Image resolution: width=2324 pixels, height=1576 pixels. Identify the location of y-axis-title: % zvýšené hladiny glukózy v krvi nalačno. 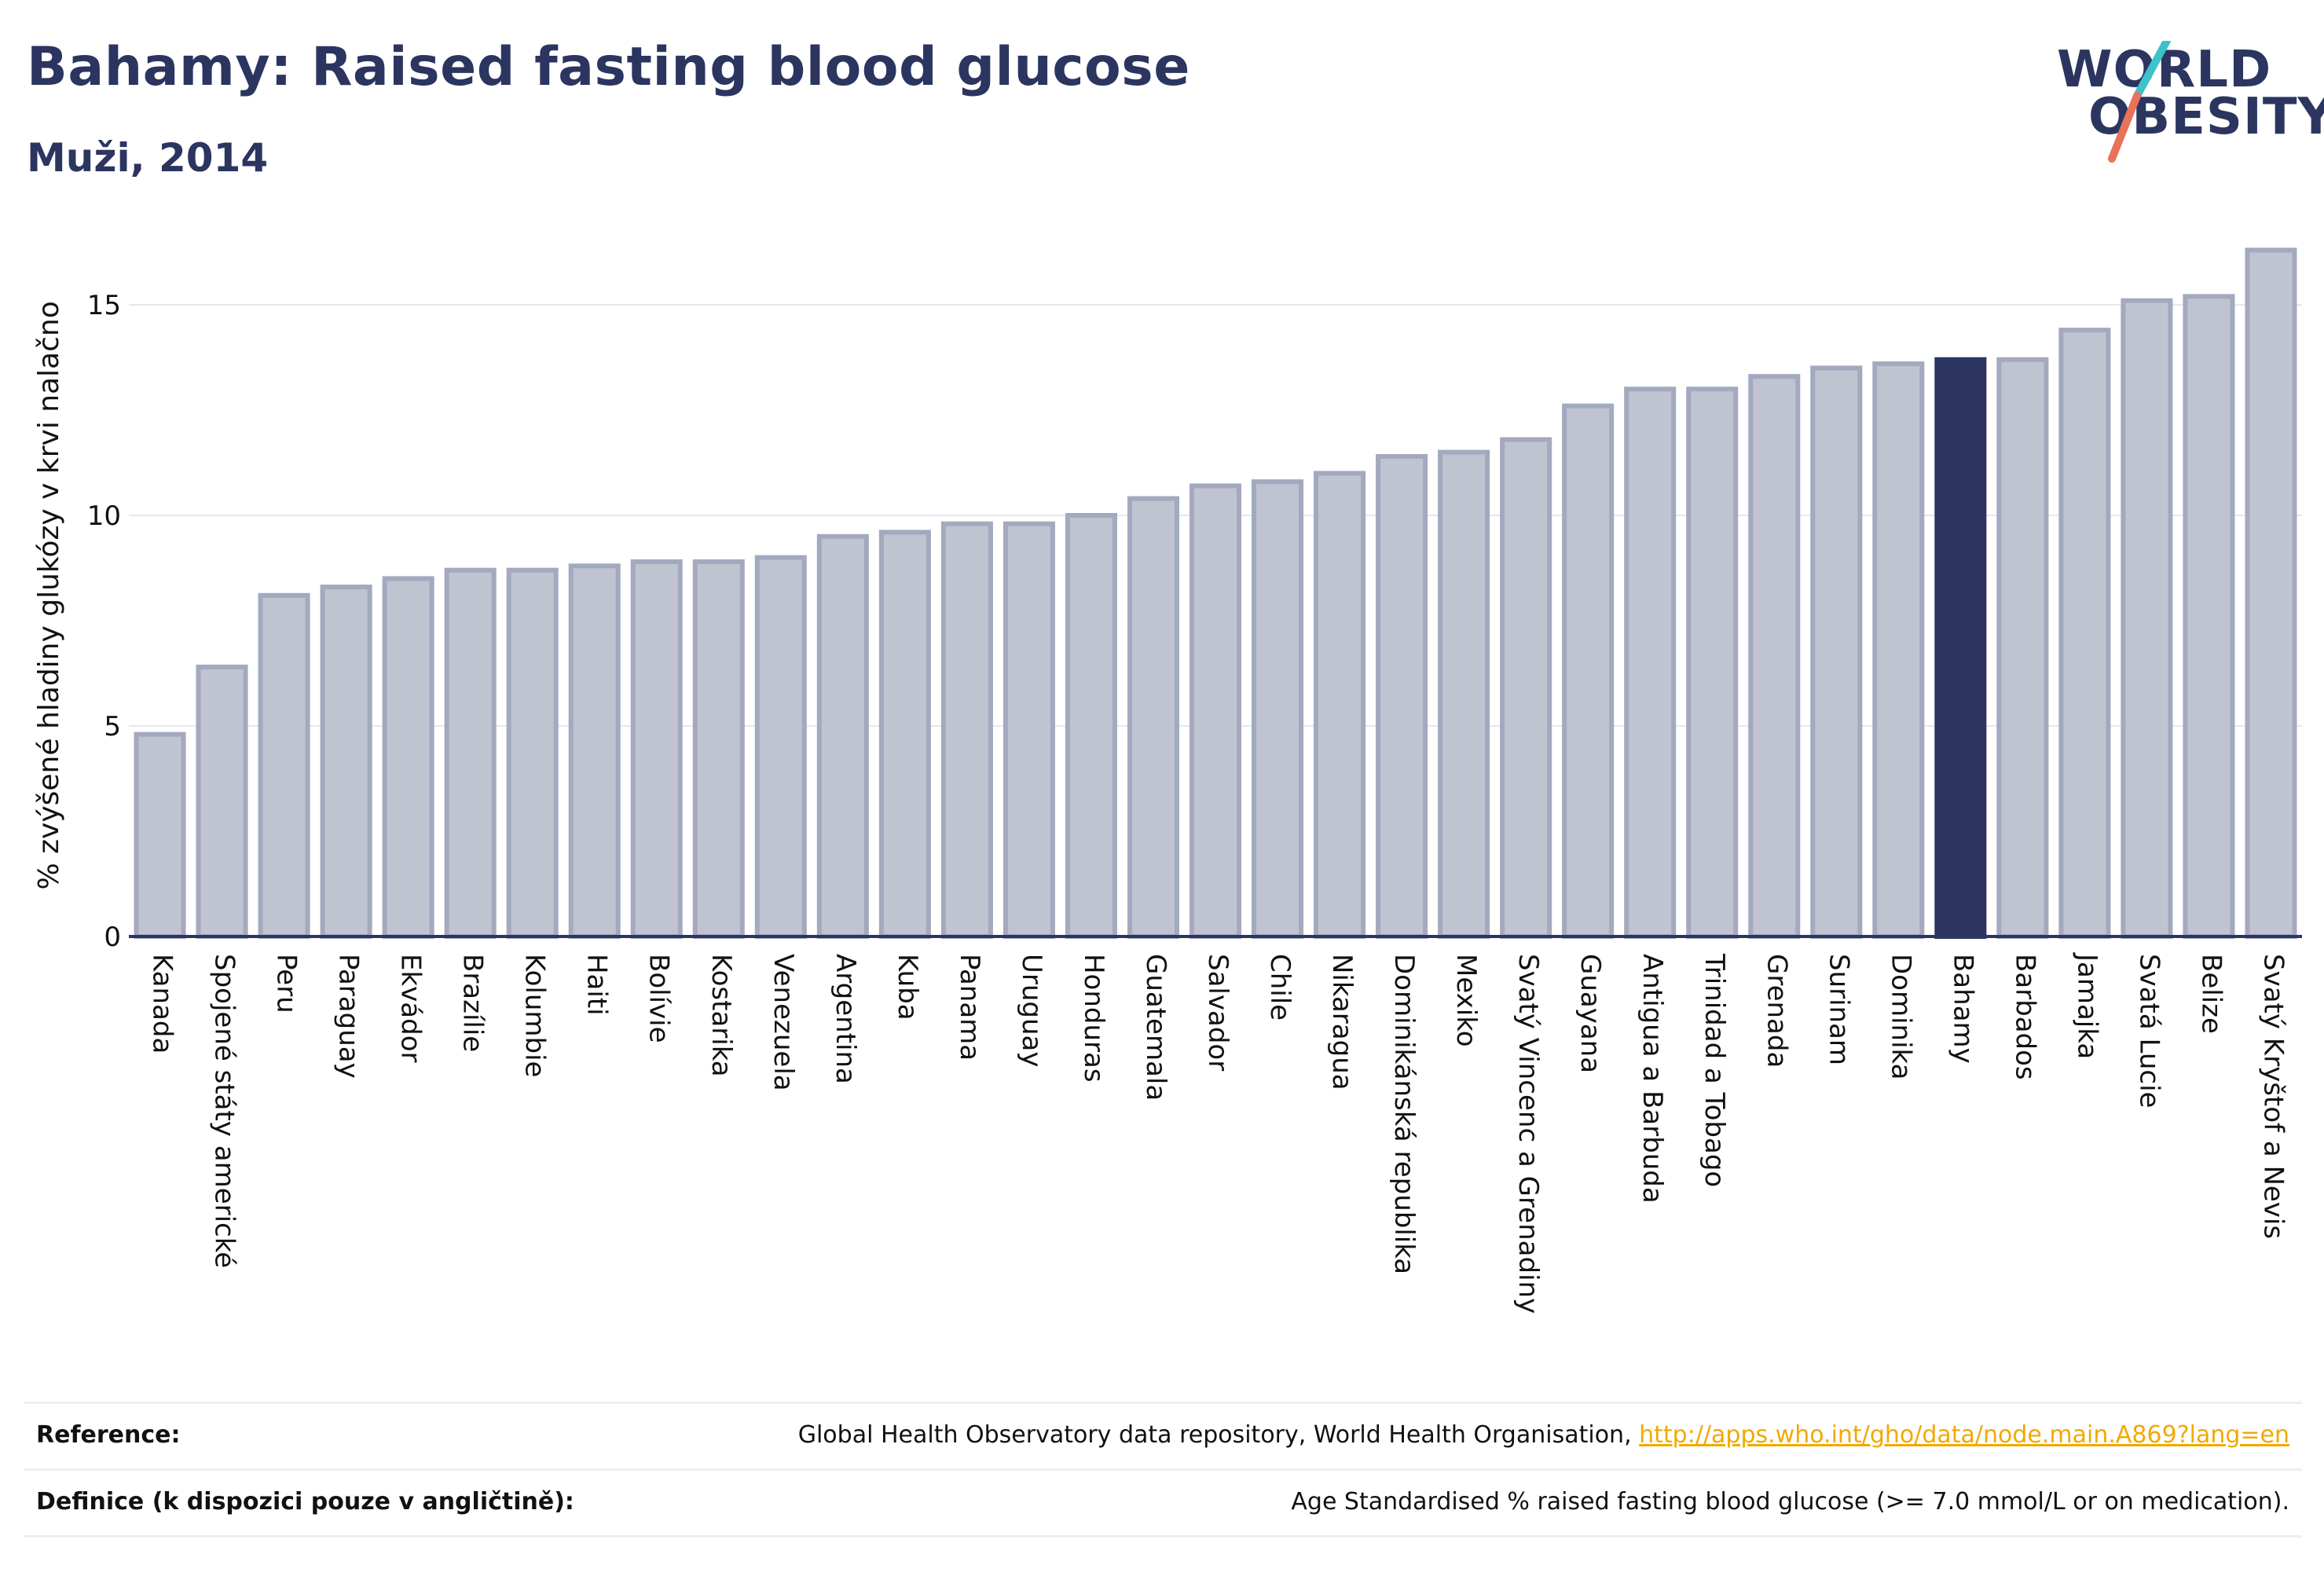
(49, 595).